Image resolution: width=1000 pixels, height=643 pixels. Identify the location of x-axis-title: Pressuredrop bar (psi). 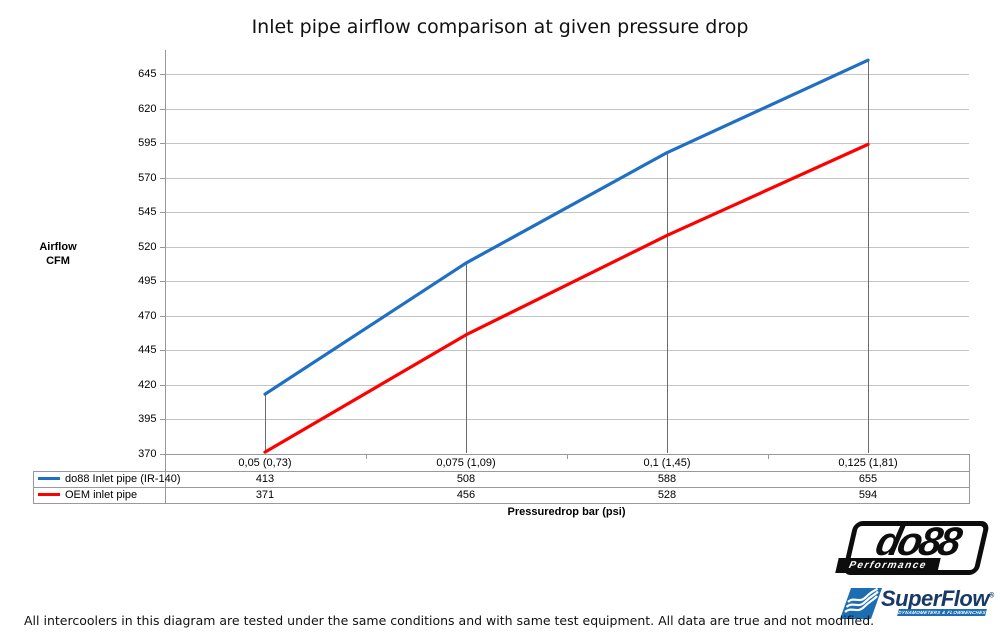
(566, 512).